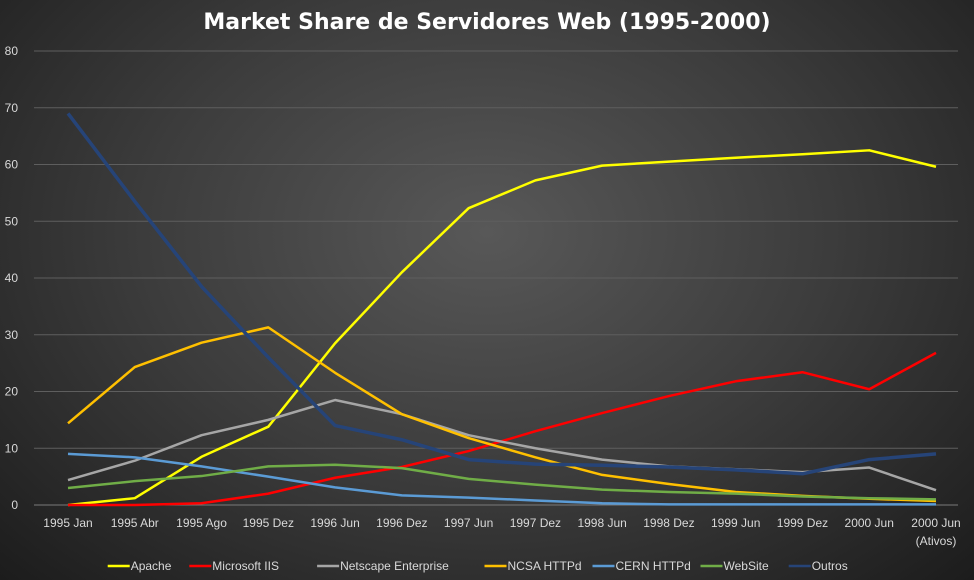 The height and width of the screenshot is (580, 974). Describe the element at coordinates (935, 532) in the screenshot. I see `x-tick-label: 2000 Jun (Ativos)` at that location.